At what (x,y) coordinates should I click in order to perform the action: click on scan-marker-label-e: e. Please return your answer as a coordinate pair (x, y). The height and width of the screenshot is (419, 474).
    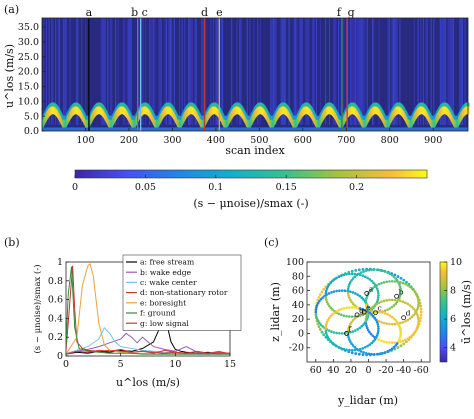
    Looking at the image, I should click on (368, 307).